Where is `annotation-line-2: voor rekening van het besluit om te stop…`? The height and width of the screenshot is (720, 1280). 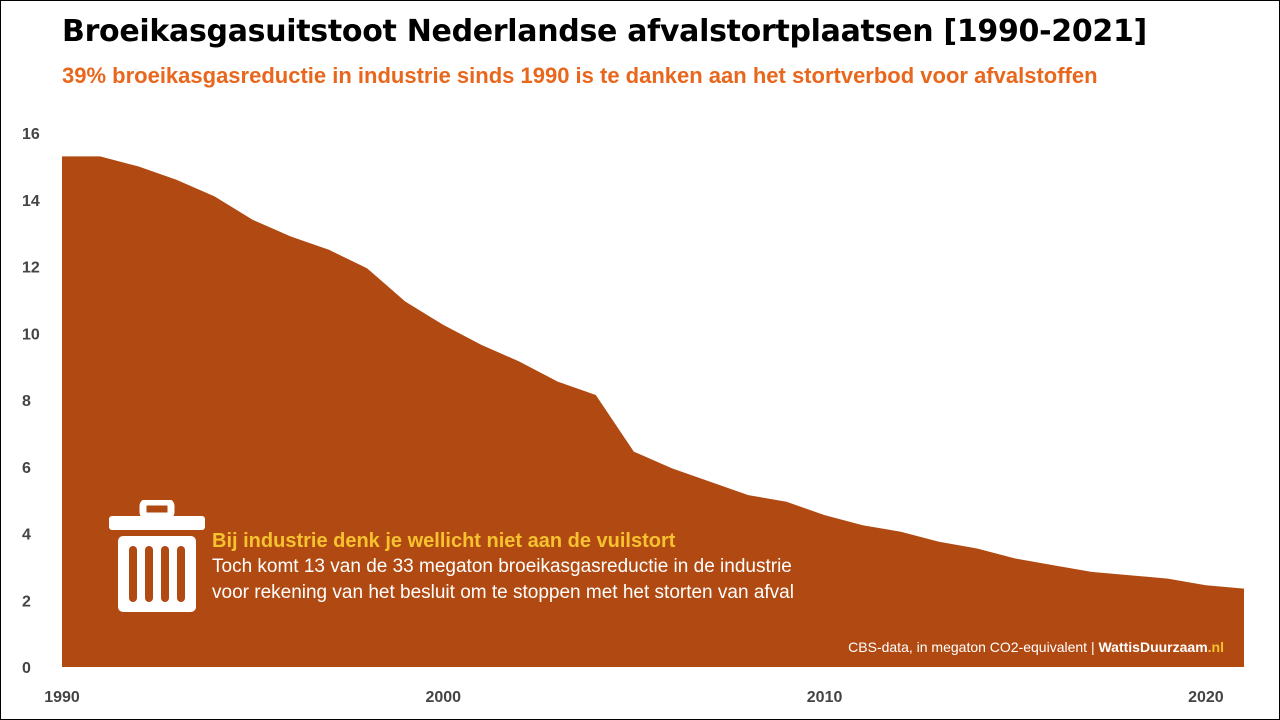 annotation-line-2: voor rekening van het besluit om te stop… is located at coordinates (503, 592).